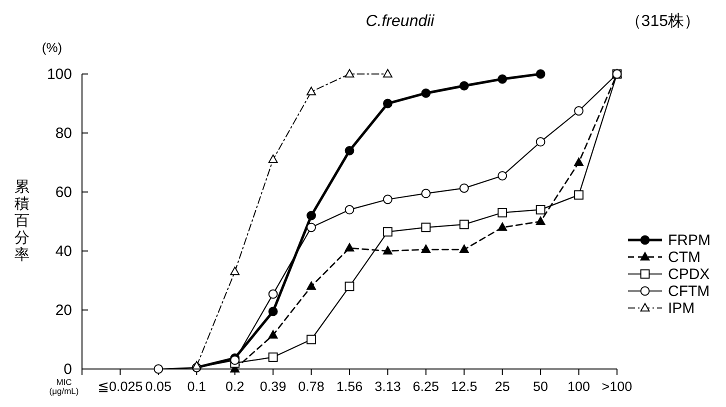  Describe the element at coordinates (426, 386) in the screenshot. I see `x-tick-label: 6.25` at that location.